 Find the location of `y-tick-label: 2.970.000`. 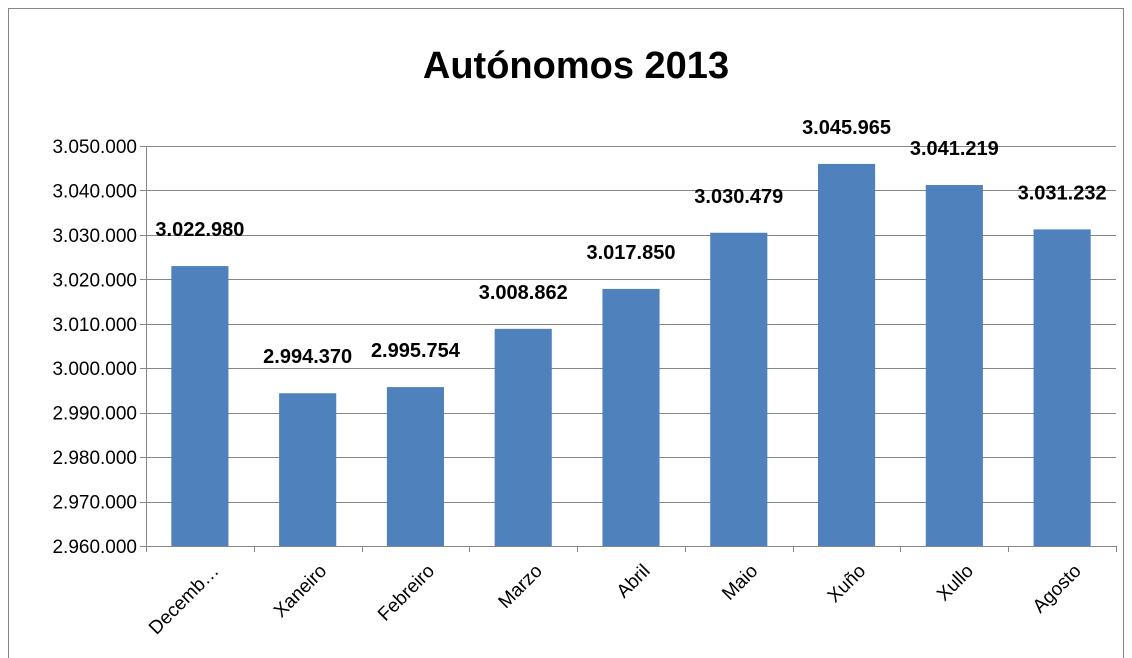

y-tick-label: 2.970.000 is located at coordinates (94, 503).